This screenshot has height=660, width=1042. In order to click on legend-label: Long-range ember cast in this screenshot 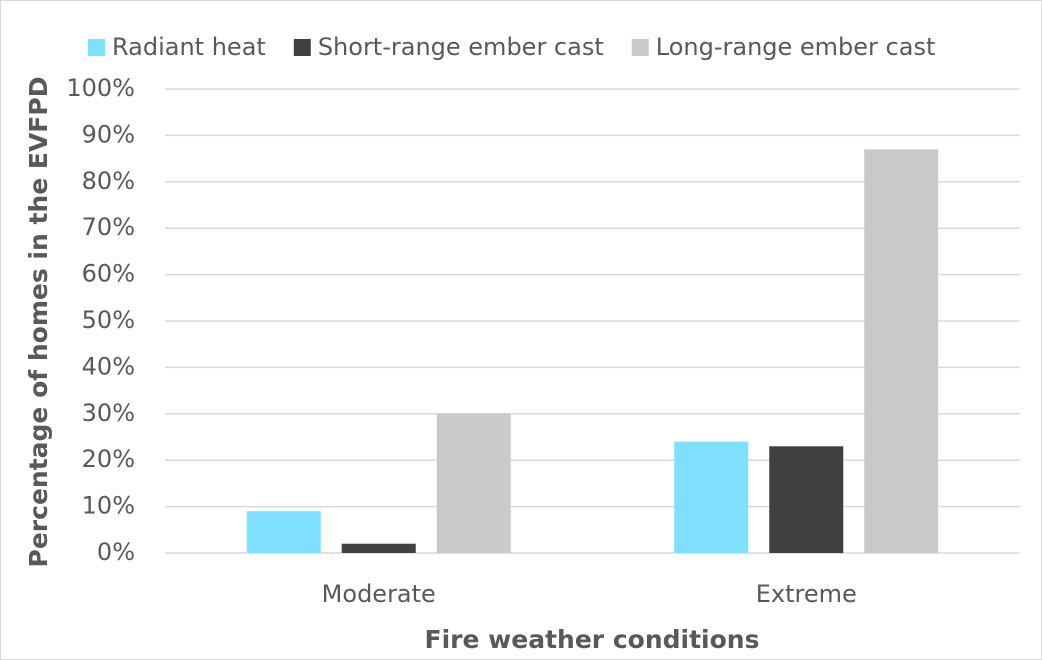, I will do `click(796, 47)`.